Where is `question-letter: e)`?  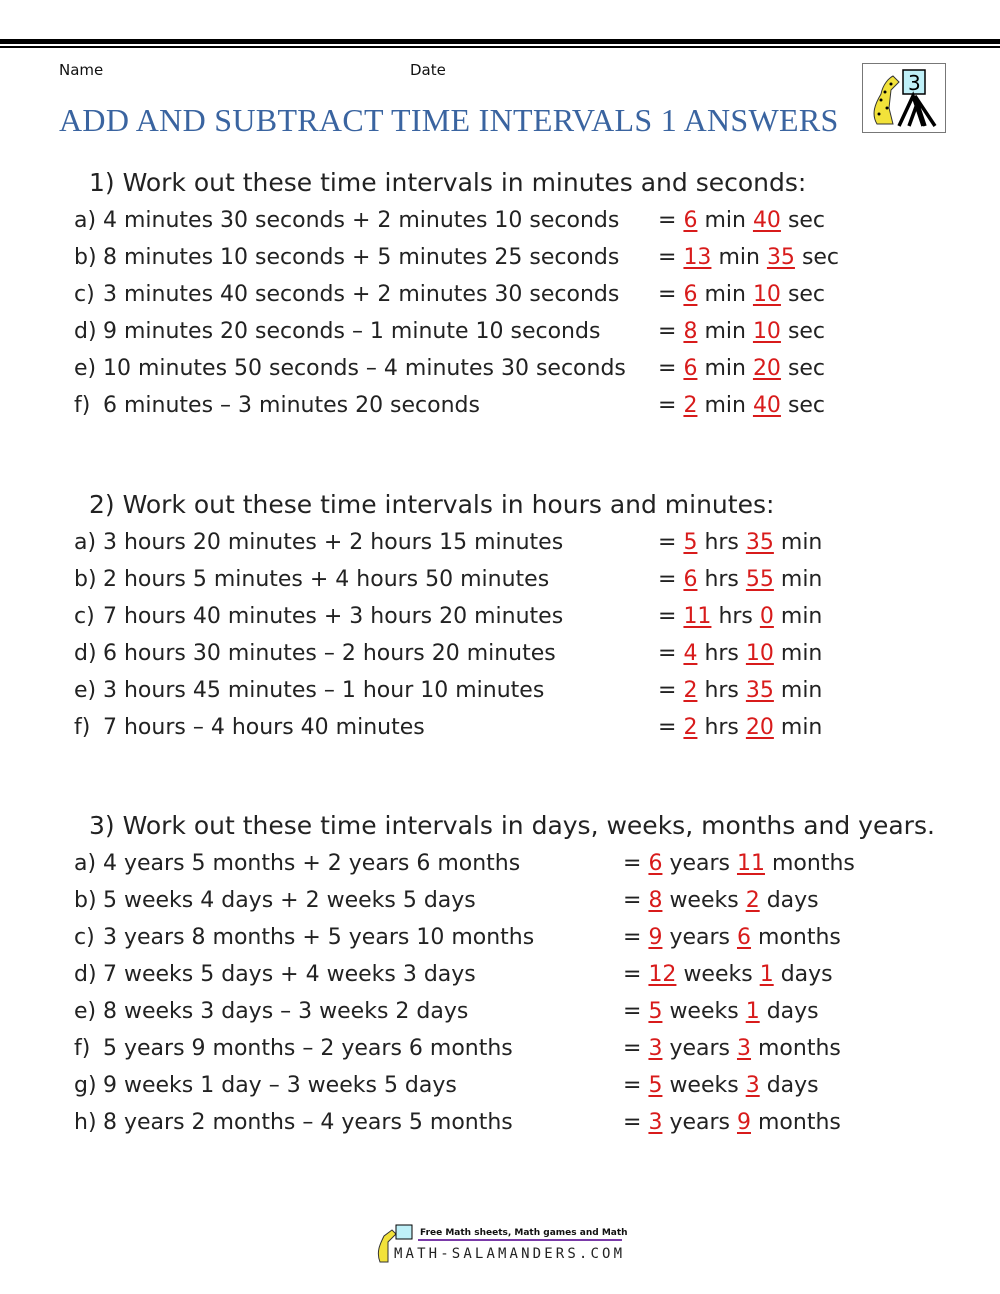
question-letter: e) is located at coordinates (85, 690).